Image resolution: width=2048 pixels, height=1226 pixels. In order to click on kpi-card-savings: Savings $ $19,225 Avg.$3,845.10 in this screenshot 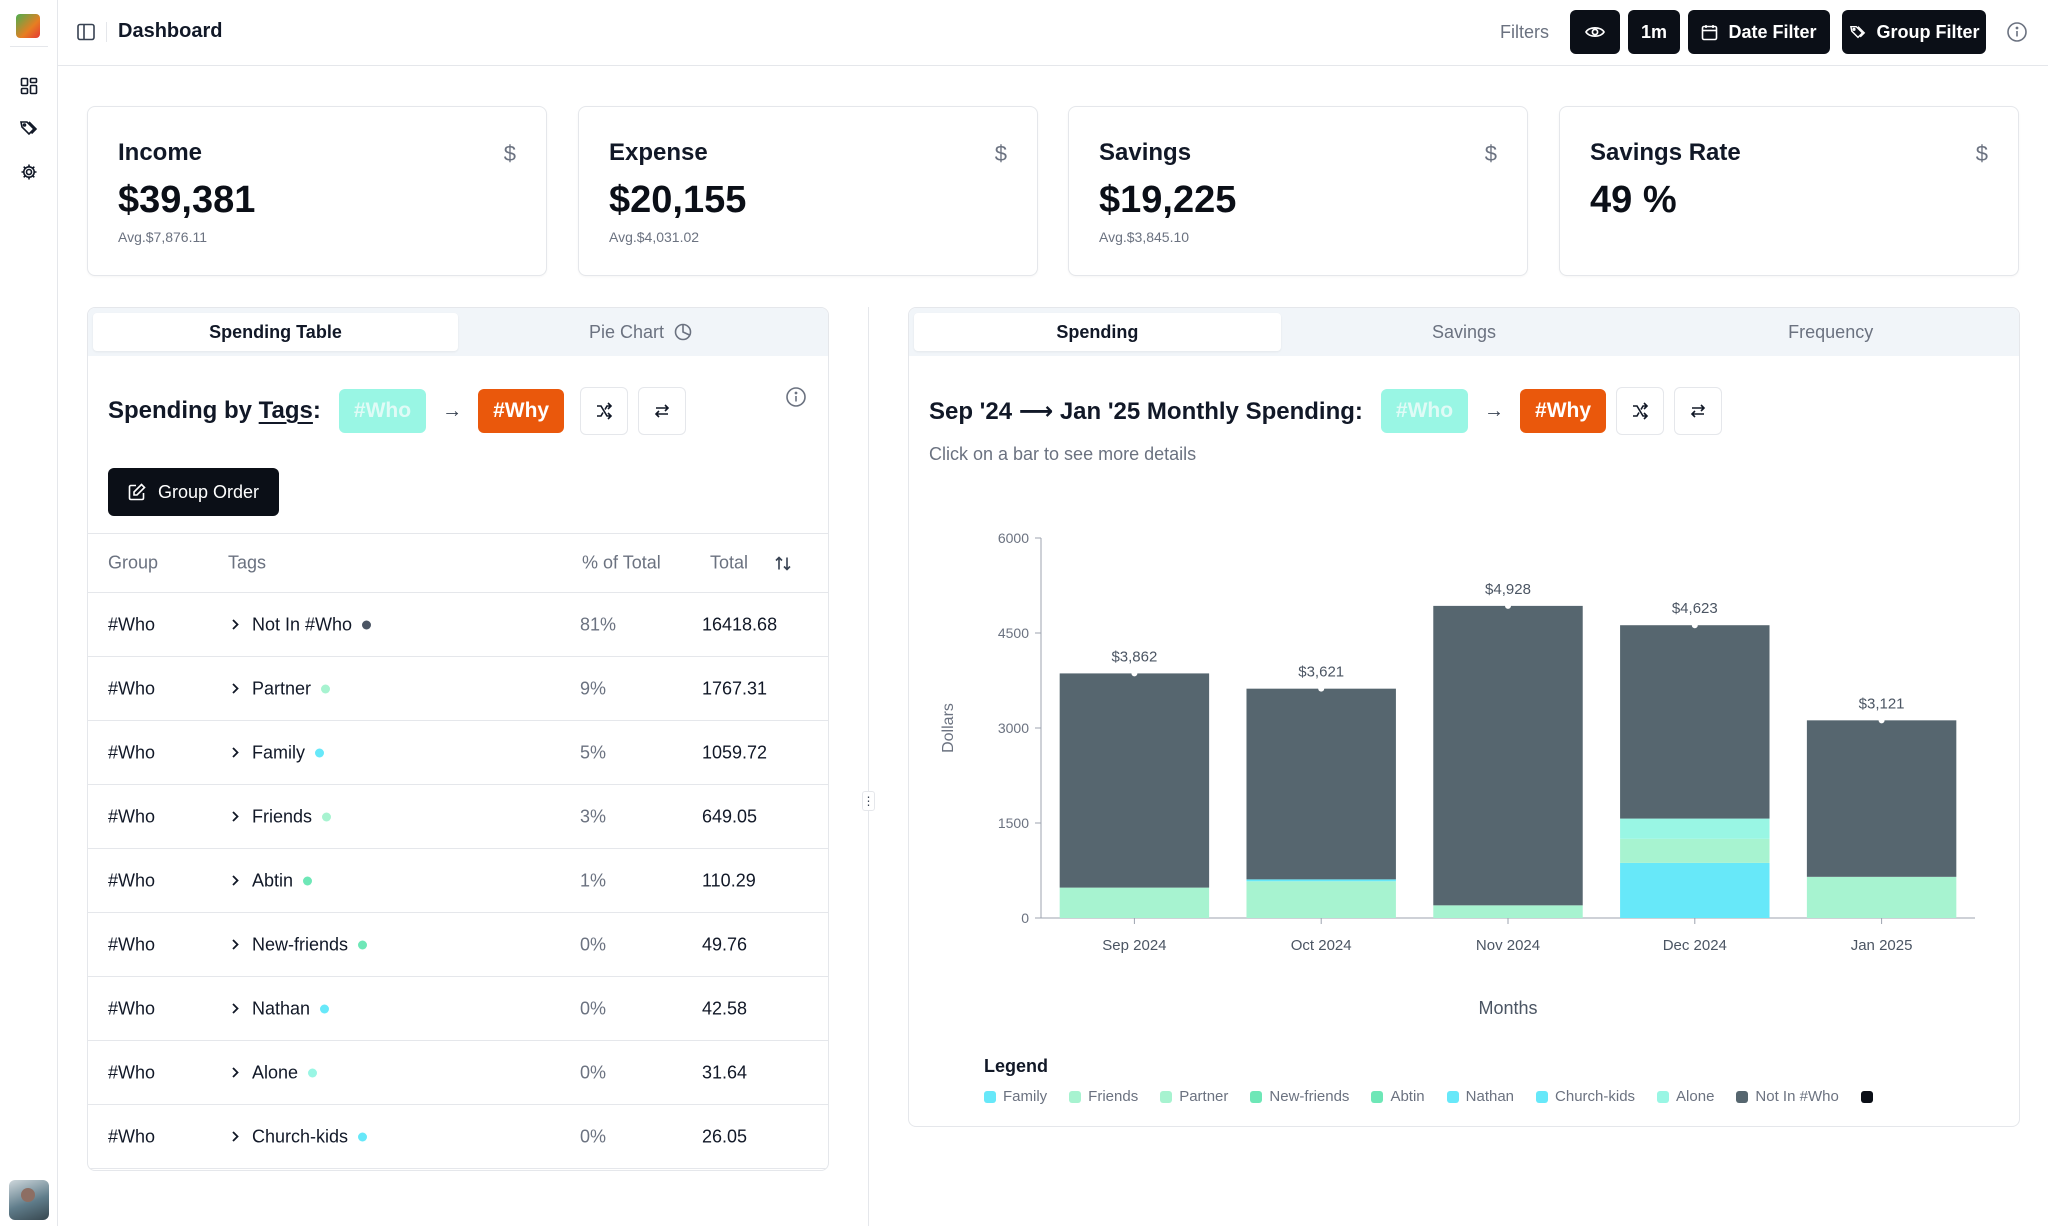, I will do `click(1298, 191)`.